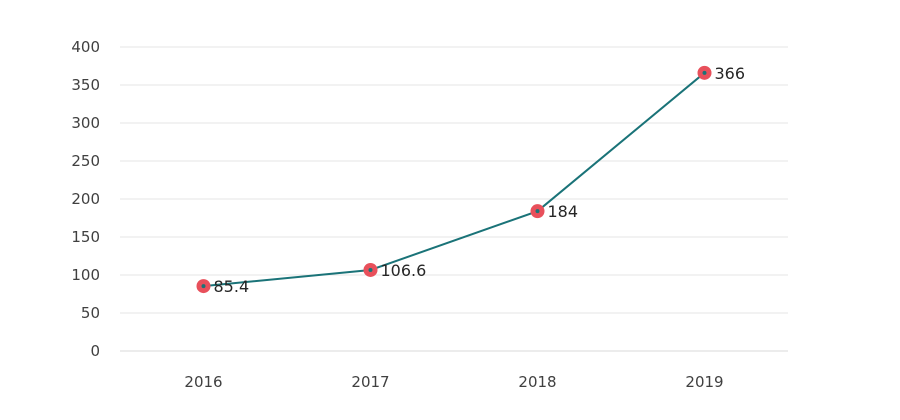  I want to click on x-tick-label: 2018, so click(537, 382).